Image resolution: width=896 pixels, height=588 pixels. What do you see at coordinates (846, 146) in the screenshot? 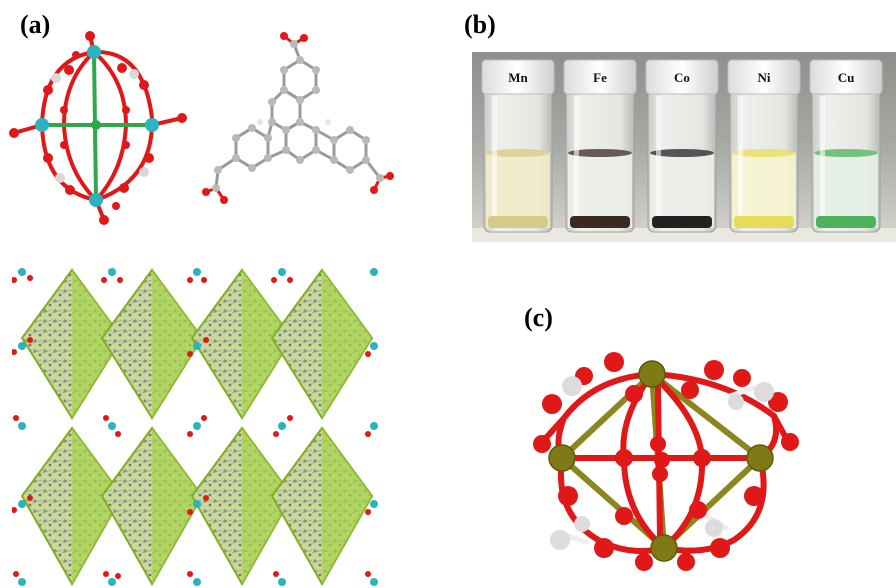
I see `vial-cu: Cu` at bounding box center [846, 146].